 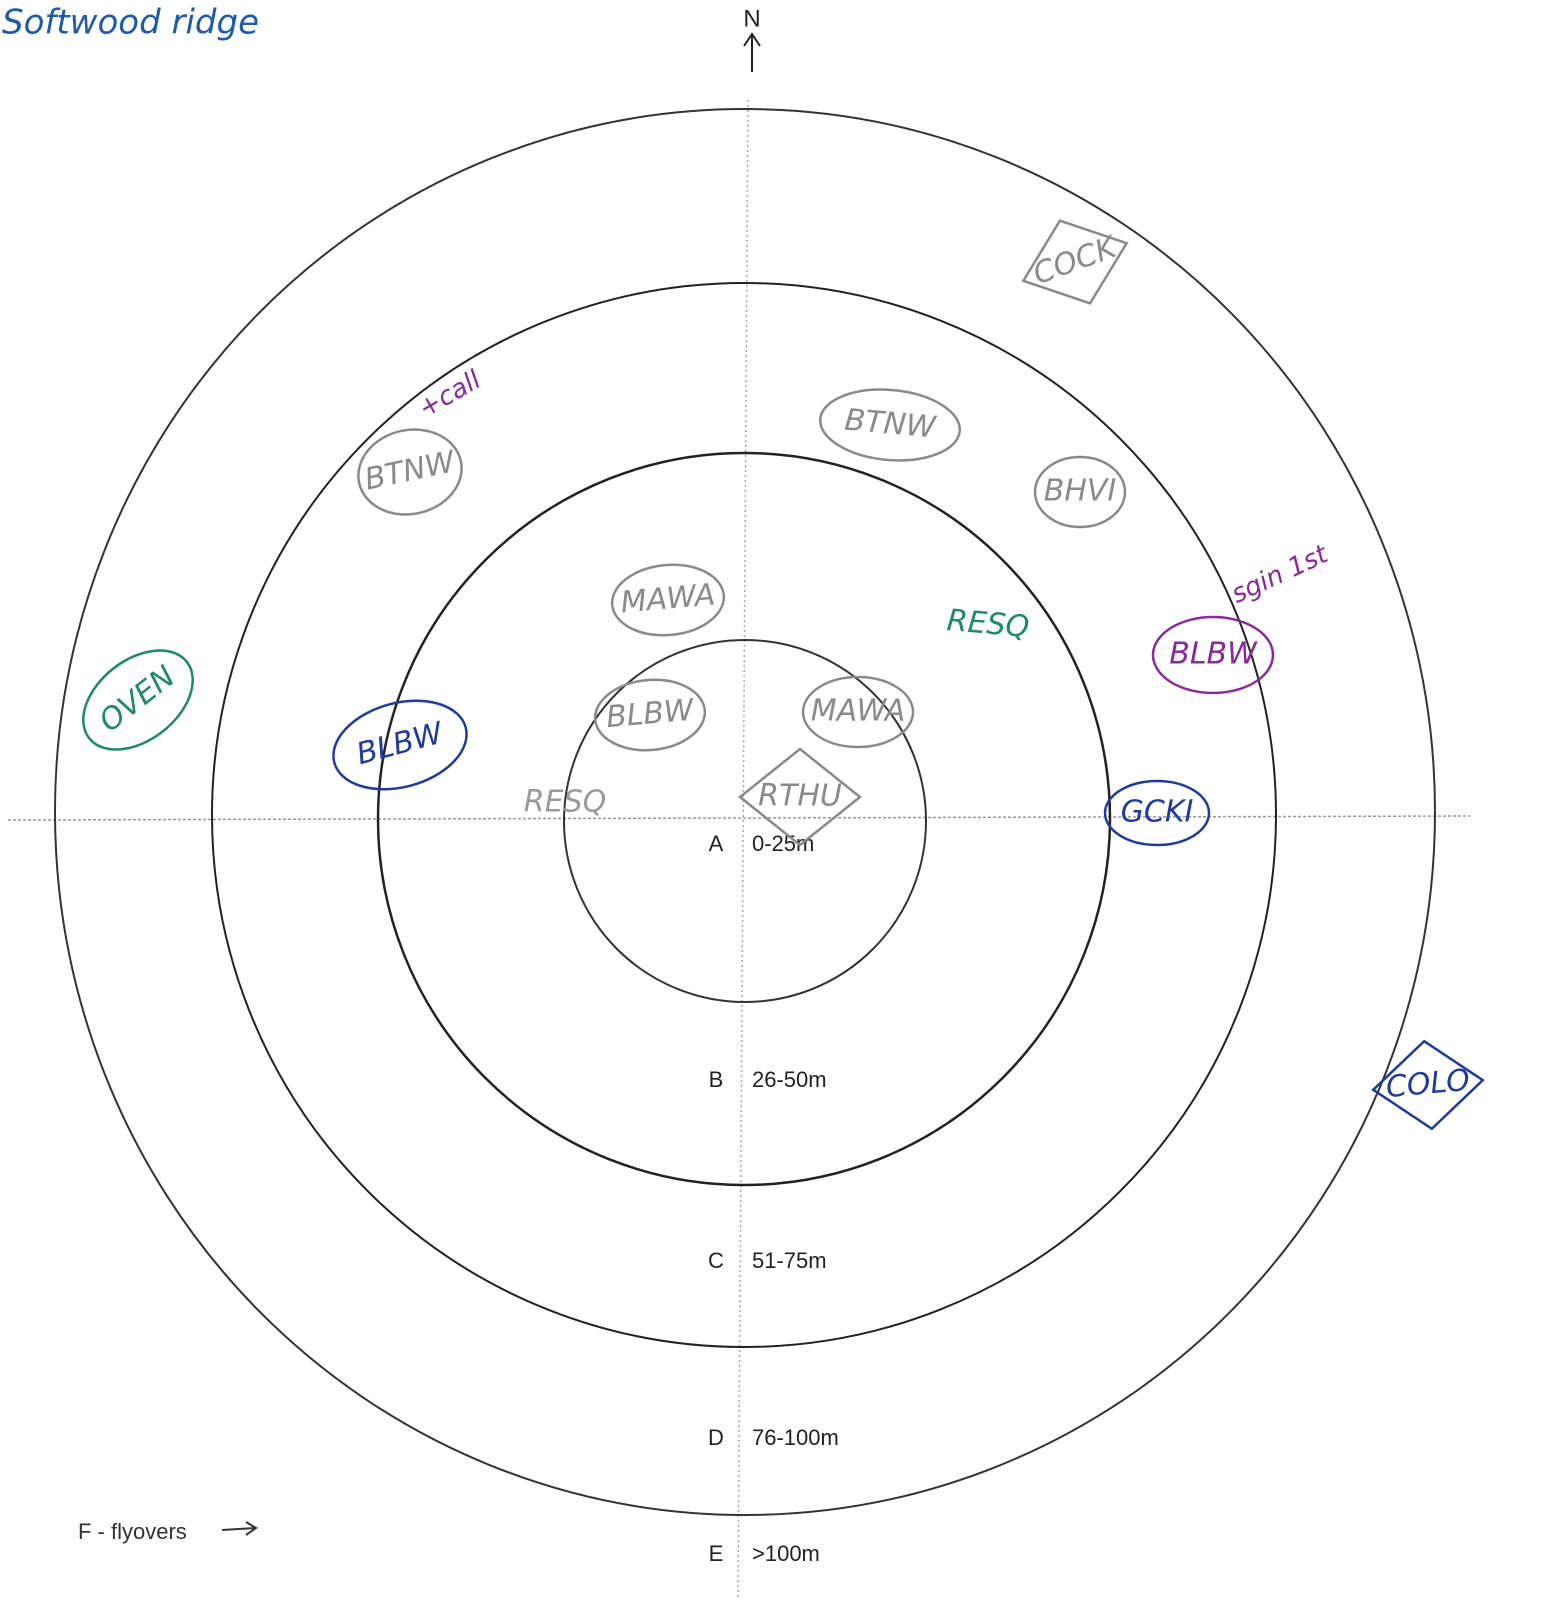 I want to click on bird-record: RTHU, so click(x=800, y=797).